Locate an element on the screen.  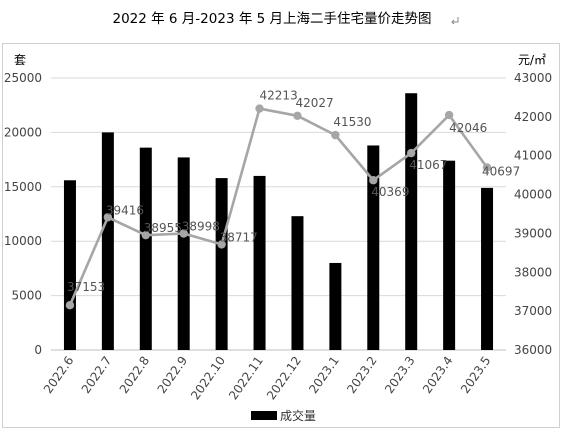
data-label: 40369 is located at coordinates (390, 192).